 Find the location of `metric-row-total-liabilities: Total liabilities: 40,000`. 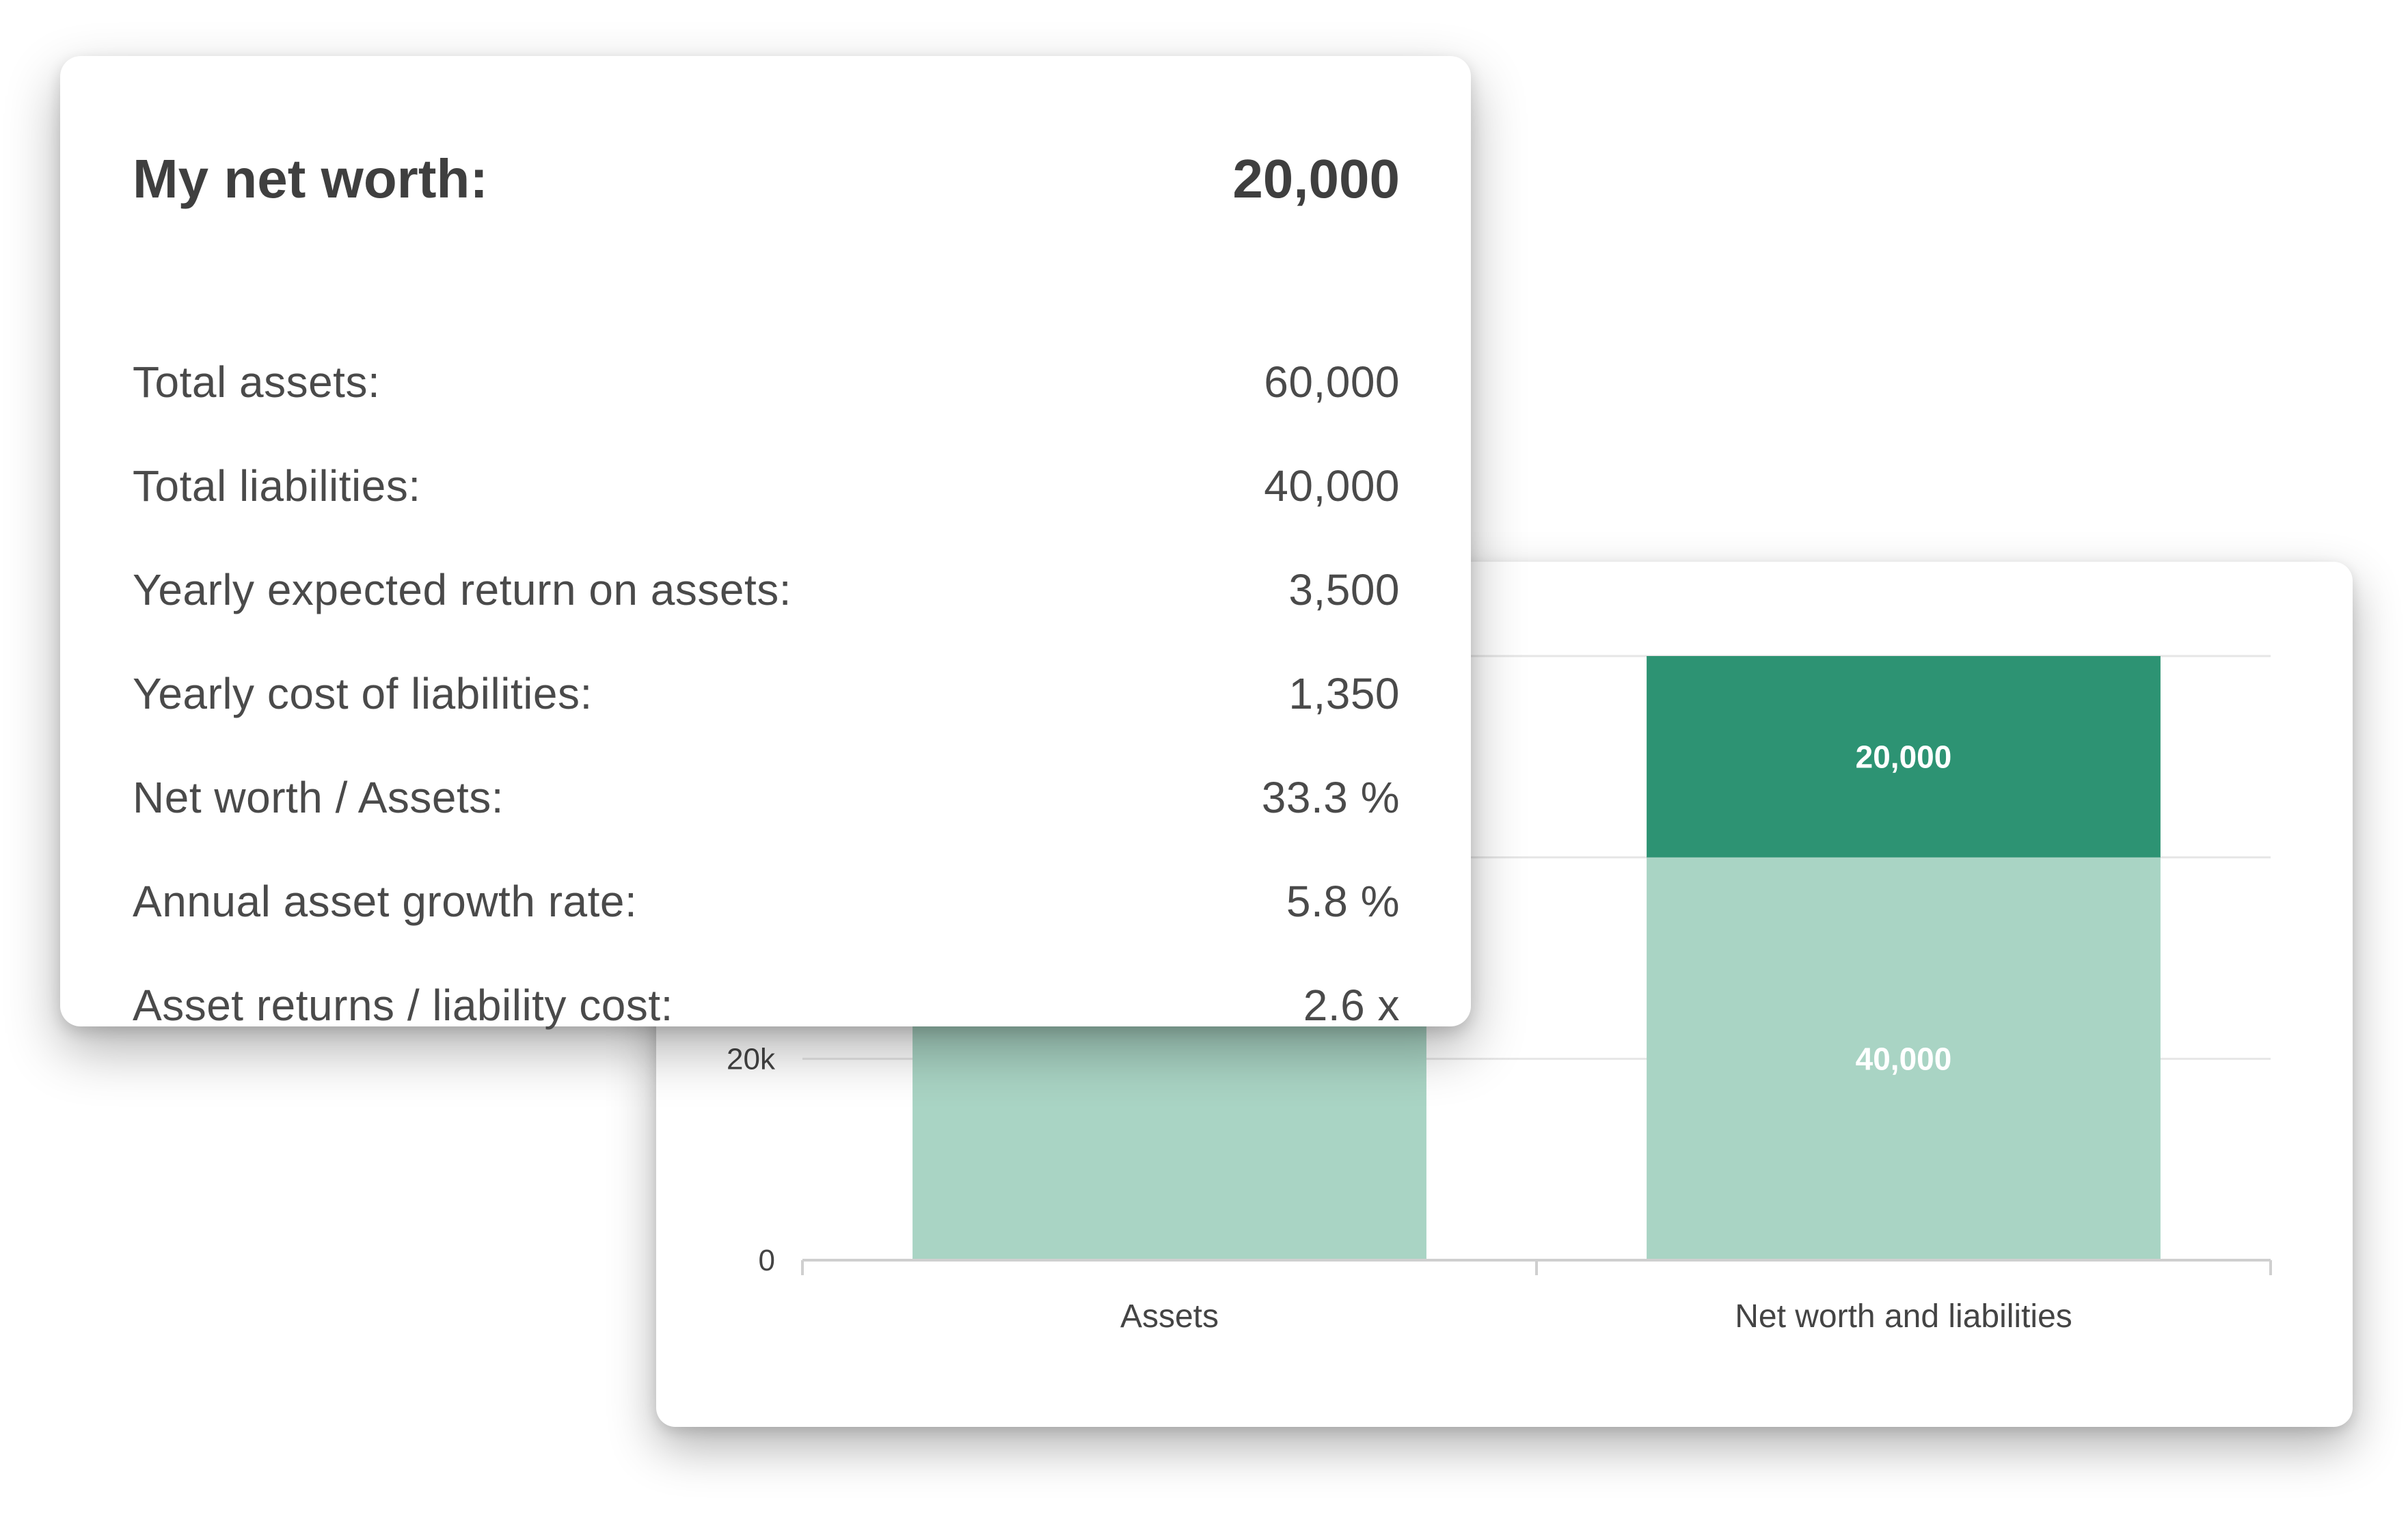

metric-row-total-liabilities: Total liabilities: 40,000 is located at coordinates (766, 512).